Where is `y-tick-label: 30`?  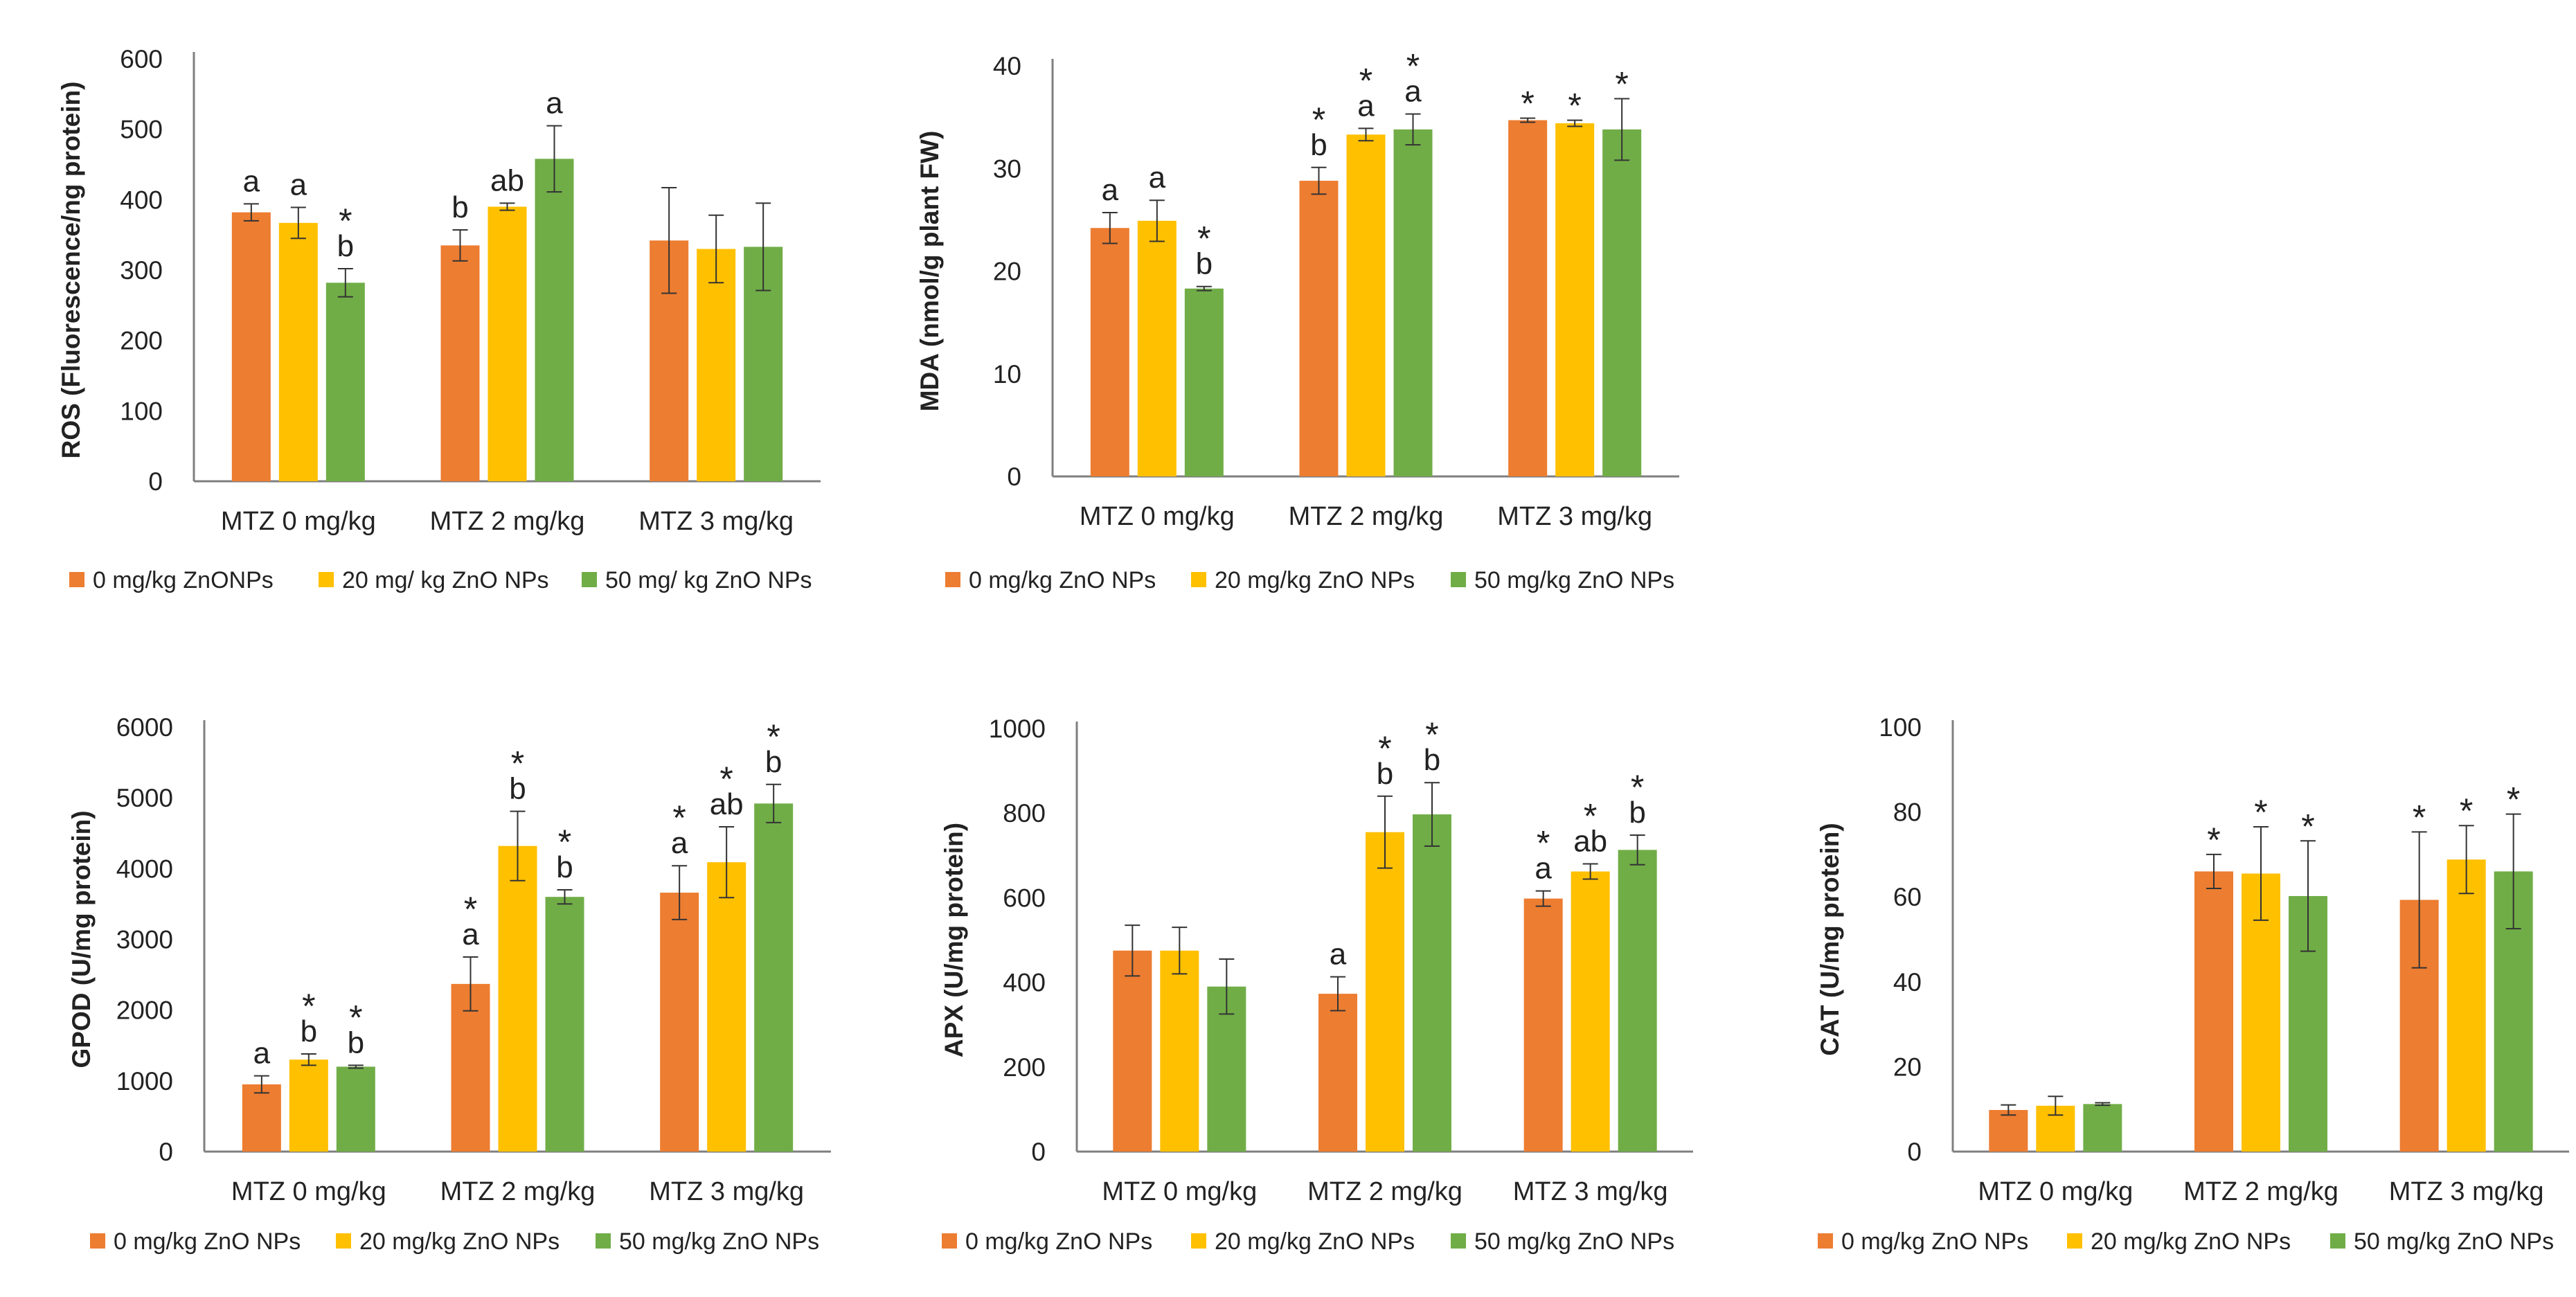
y-tick-label: 30 is located at coordinates (1007, 168).